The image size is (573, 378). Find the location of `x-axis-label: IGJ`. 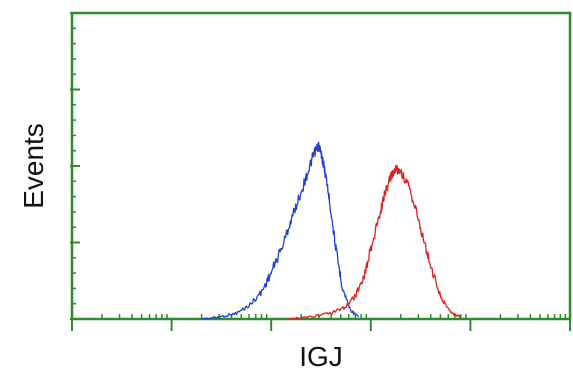

x-axis-label: IGJ is located at coordinates (321, 356).